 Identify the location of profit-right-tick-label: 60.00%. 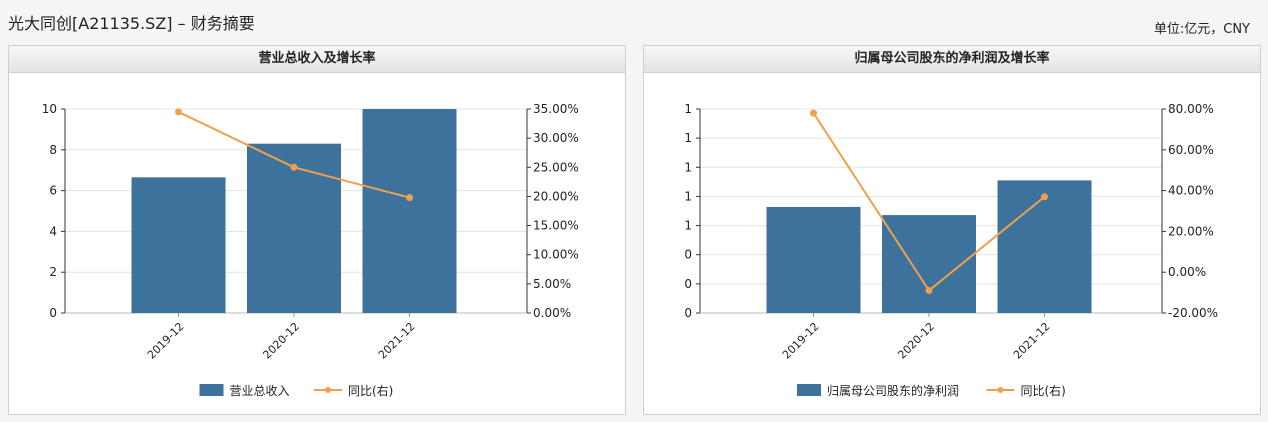
(1191, 150).